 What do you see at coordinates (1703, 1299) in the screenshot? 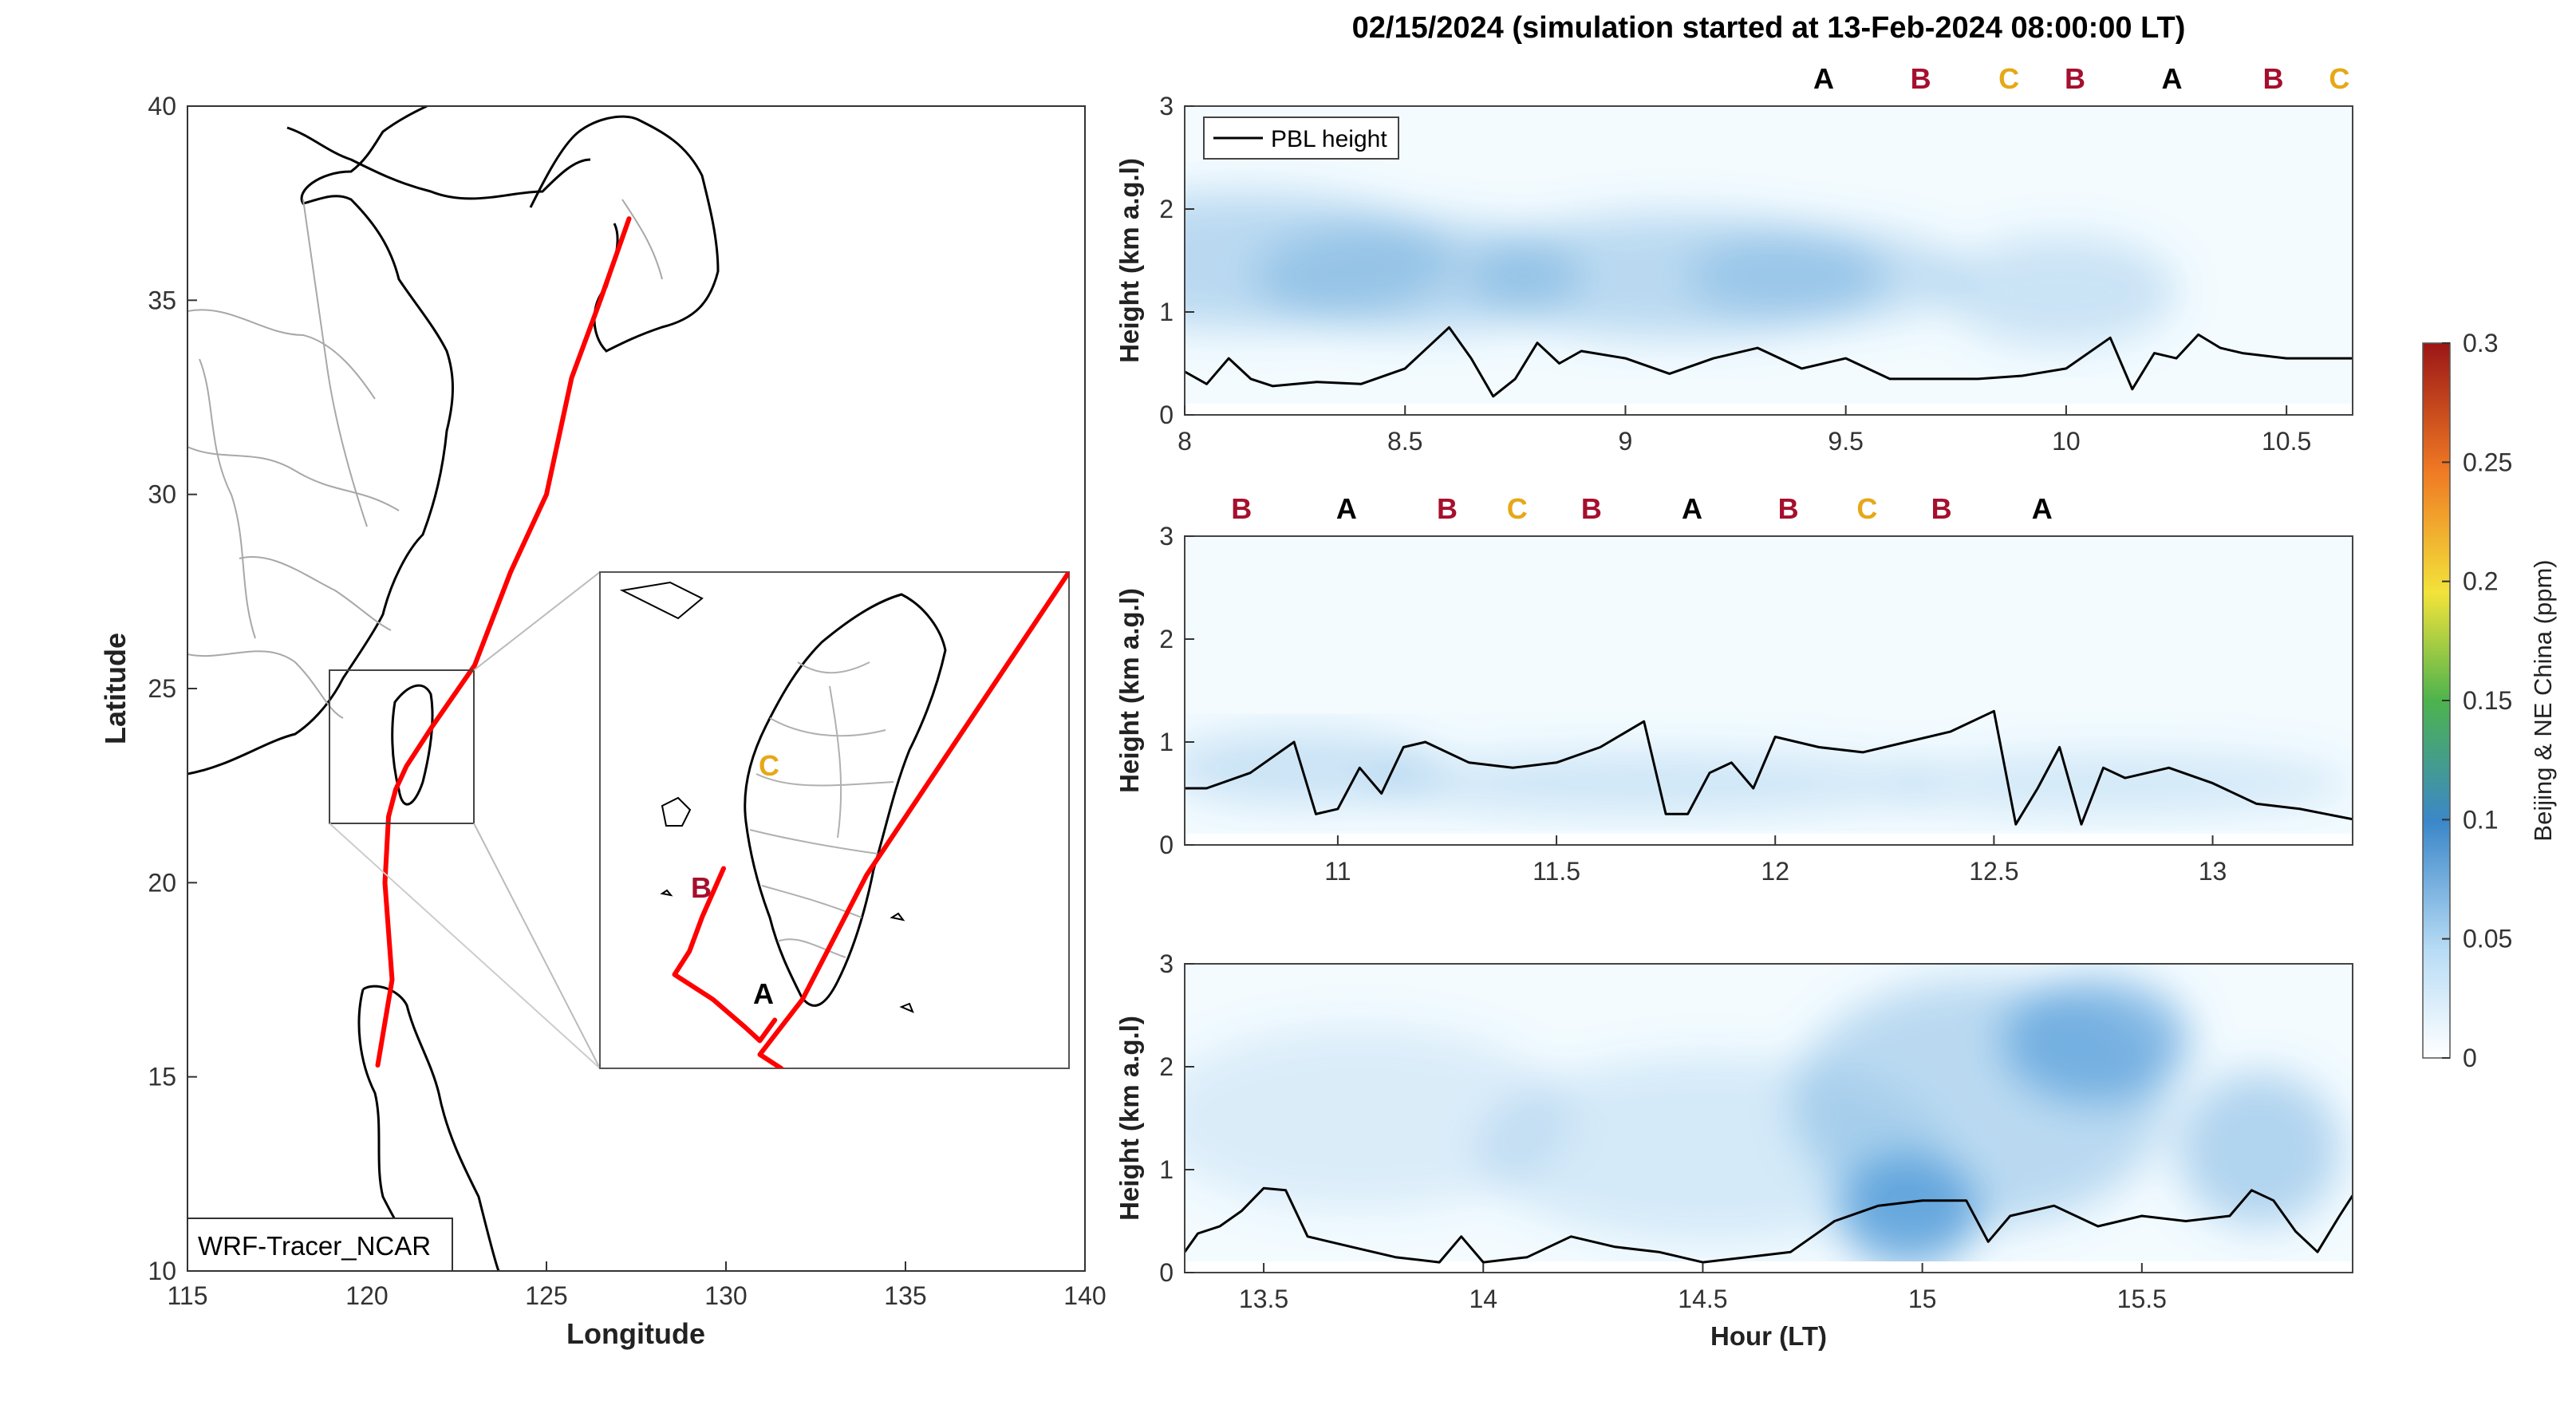
I see `panel-xtick-label: 14.5` at bounding box center [1703, 1299].